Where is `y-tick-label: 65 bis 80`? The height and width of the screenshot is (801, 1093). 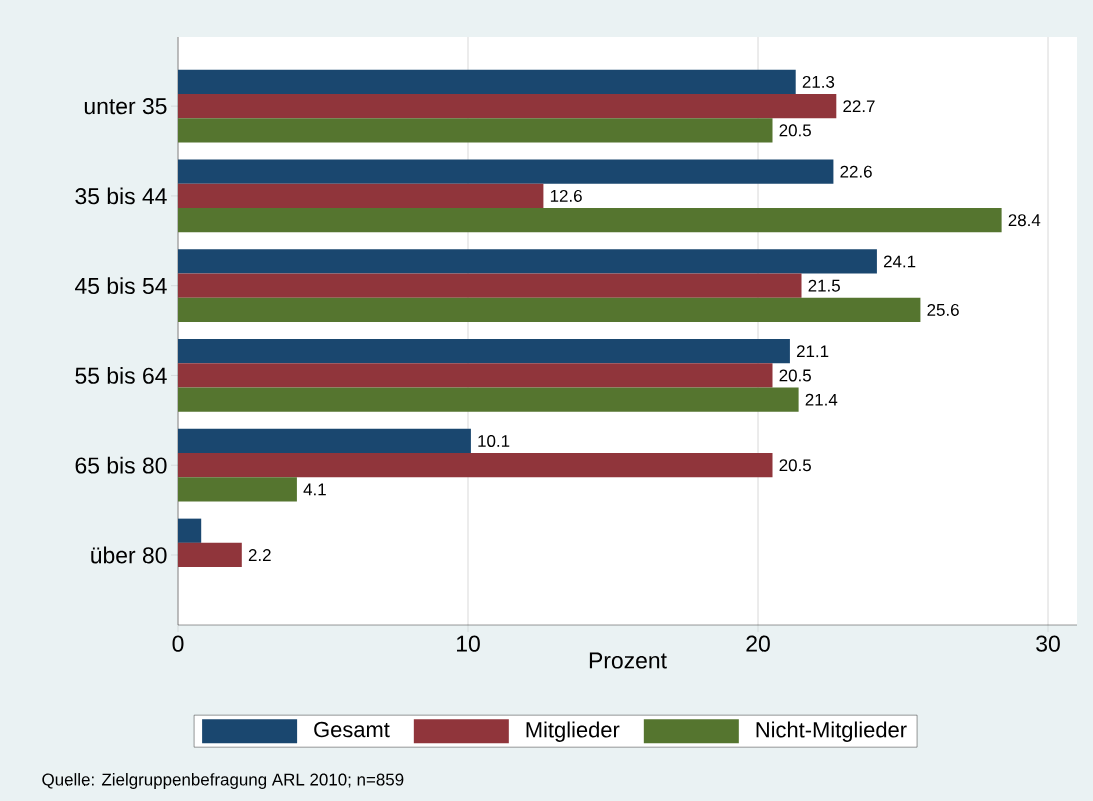
y-tick-label: 65 bis 80 is located at coordinates (121, 465).